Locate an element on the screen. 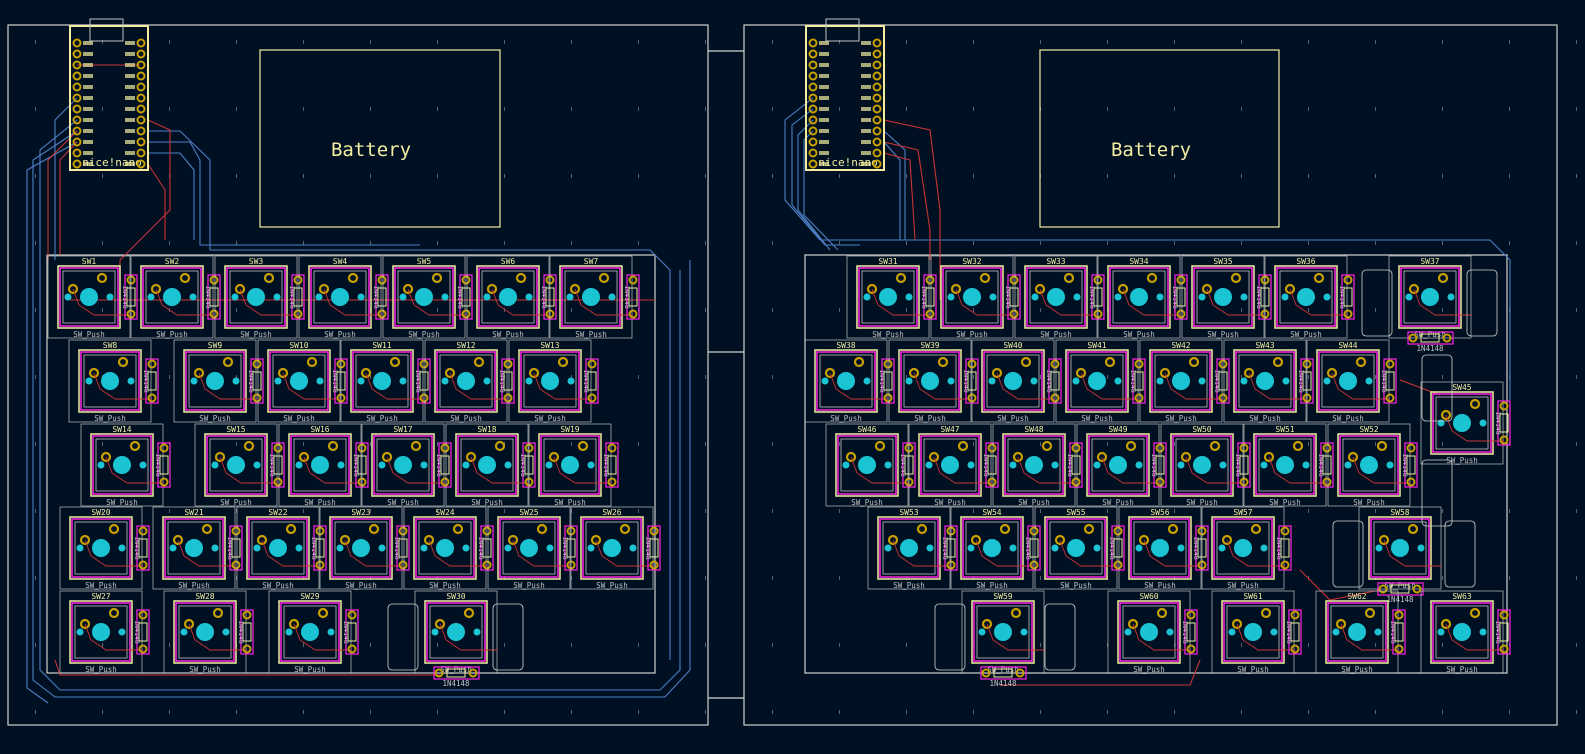 The width and height of the screenshot is (1585, 754). switch-footprint: SW1 SW_Push is located at coordinates (89, 297).